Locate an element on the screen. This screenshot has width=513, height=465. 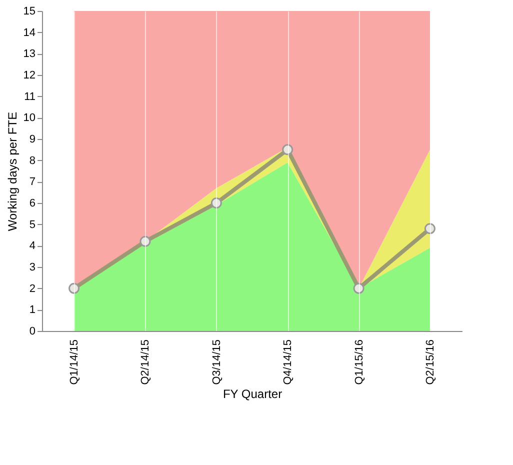
y-tick-label: 14 is located at coordinates (29, 32).